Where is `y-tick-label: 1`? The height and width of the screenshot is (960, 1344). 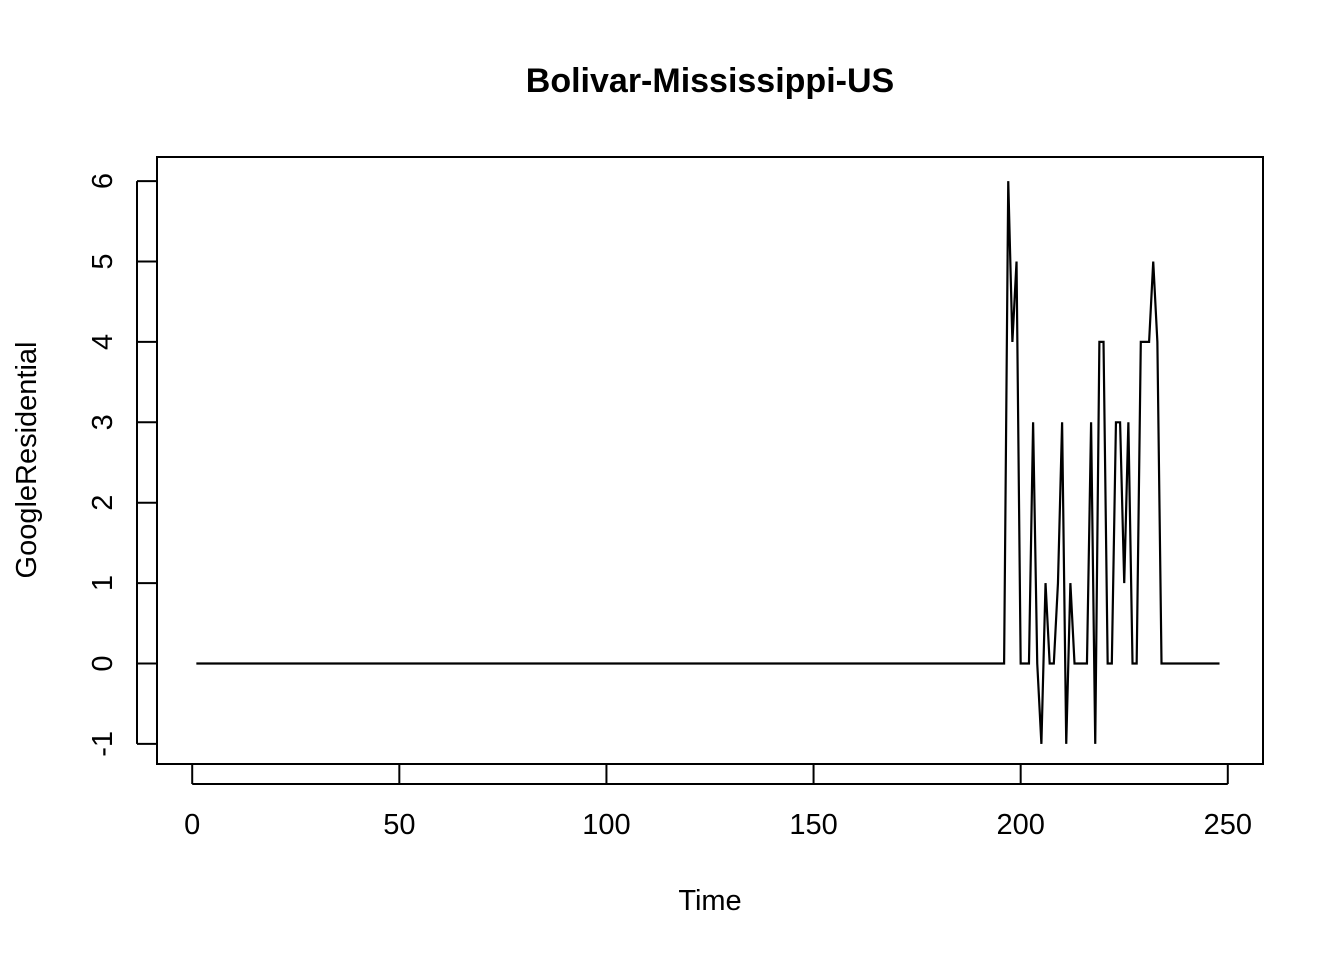
y-tick-label: 1 is located at coordinates (103, 583).